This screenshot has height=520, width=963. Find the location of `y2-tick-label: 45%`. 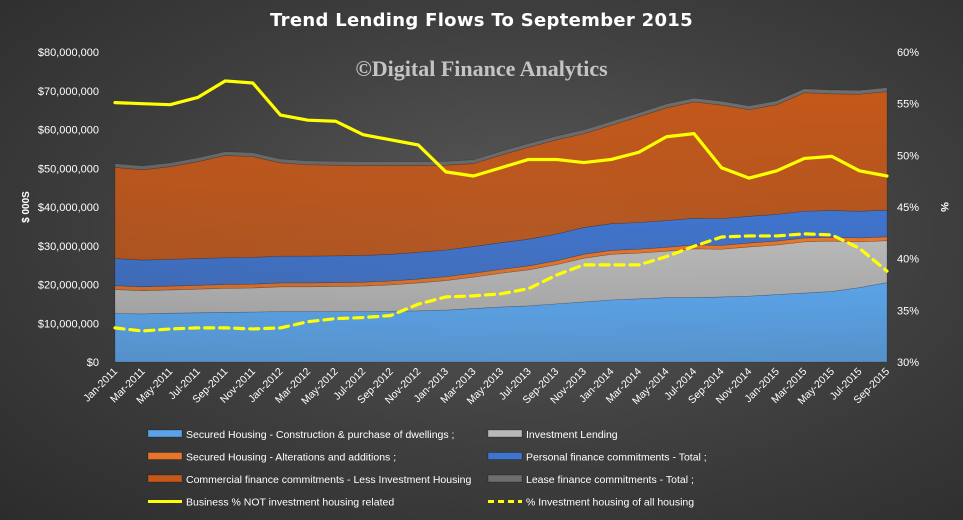

y2-tick-label: 45% is located at coordinates (908, 208).